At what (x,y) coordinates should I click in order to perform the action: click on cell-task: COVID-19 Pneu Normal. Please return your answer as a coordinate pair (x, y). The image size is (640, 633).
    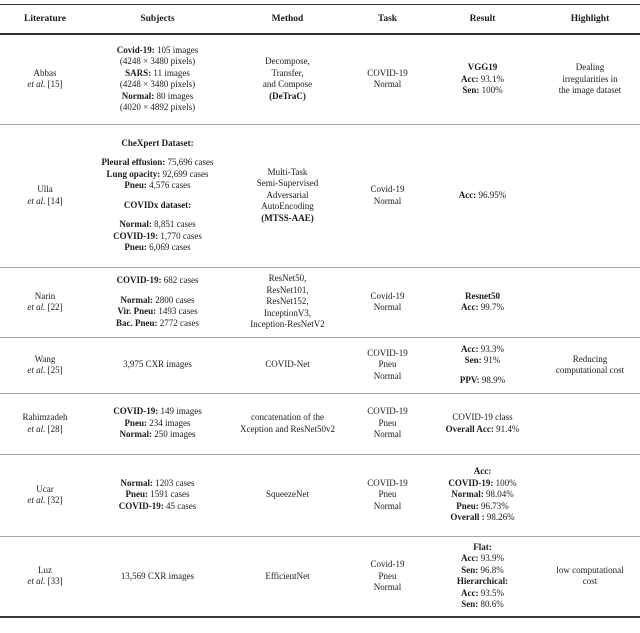
    Looking at the image, I should click on (387, 495).